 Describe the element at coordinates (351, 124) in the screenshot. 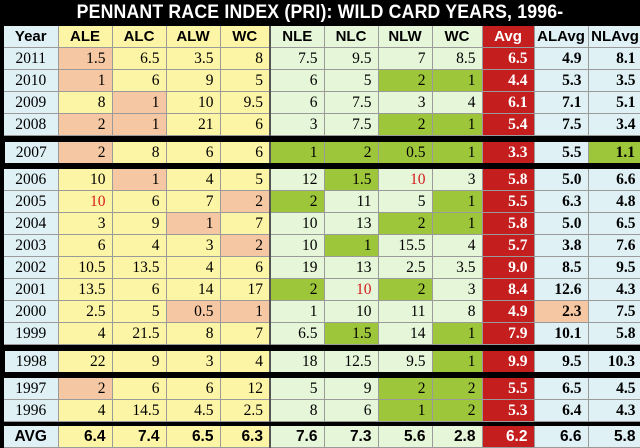

I see `cell-nlc: 7.5` at that location.